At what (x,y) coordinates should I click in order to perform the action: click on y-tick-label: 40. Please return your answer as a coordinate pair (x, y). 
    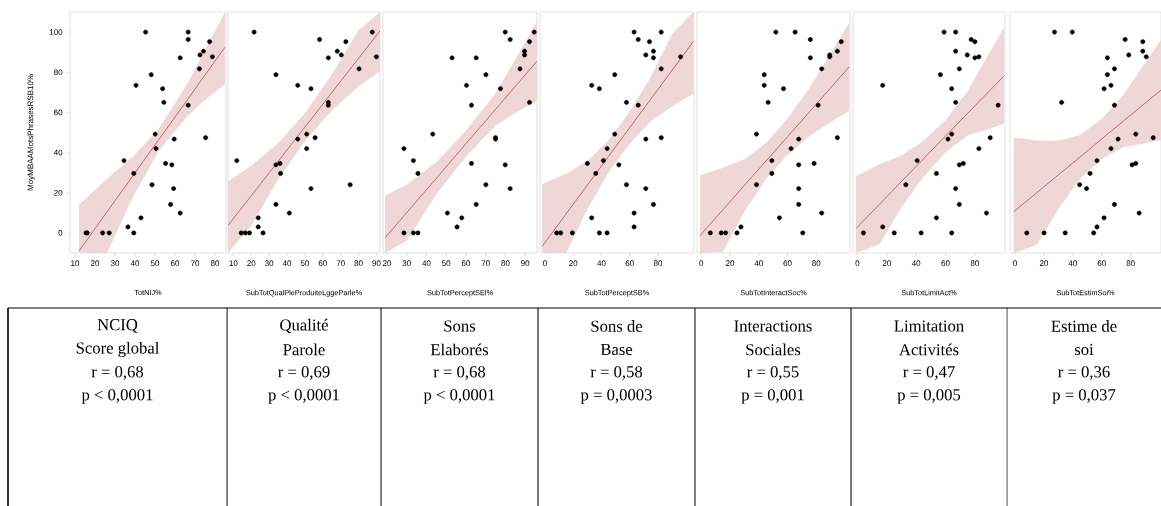
    Looking at the image, I should click on (58, 152).